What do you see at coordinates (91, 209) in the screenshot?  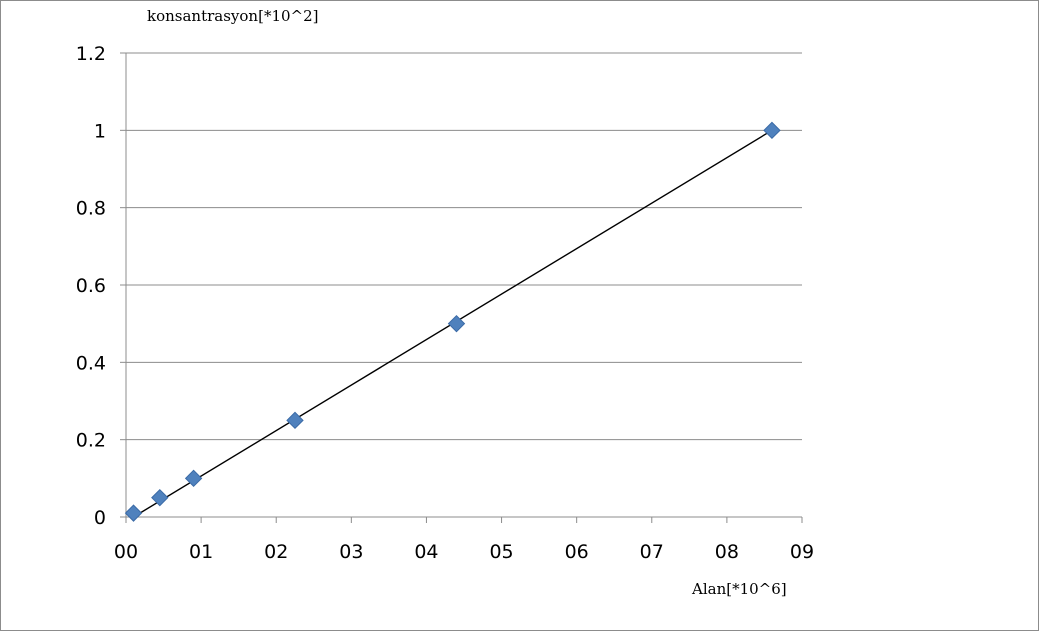 I see `y-tick-label: 0.8` at bounding box center [91, 209].